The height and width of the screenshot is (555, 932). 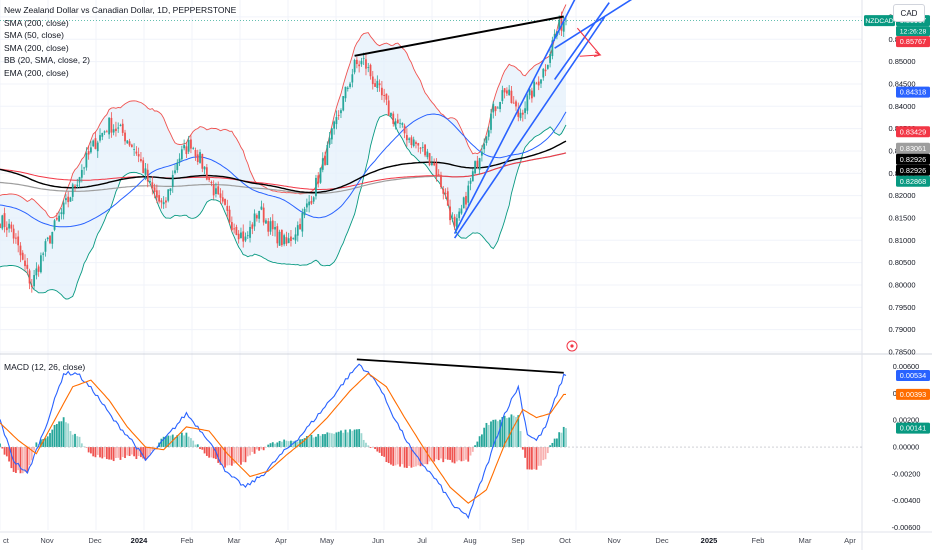 I want to click on price-badge: 0.82868, so click(x=913, y=181).